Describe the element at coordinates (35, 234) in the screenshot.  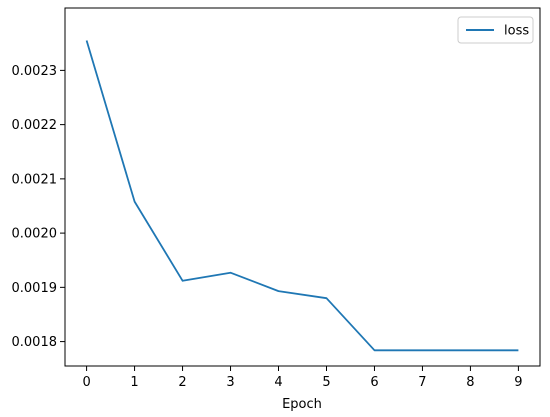
I see `y-tick-label: 0.0020` at that location.